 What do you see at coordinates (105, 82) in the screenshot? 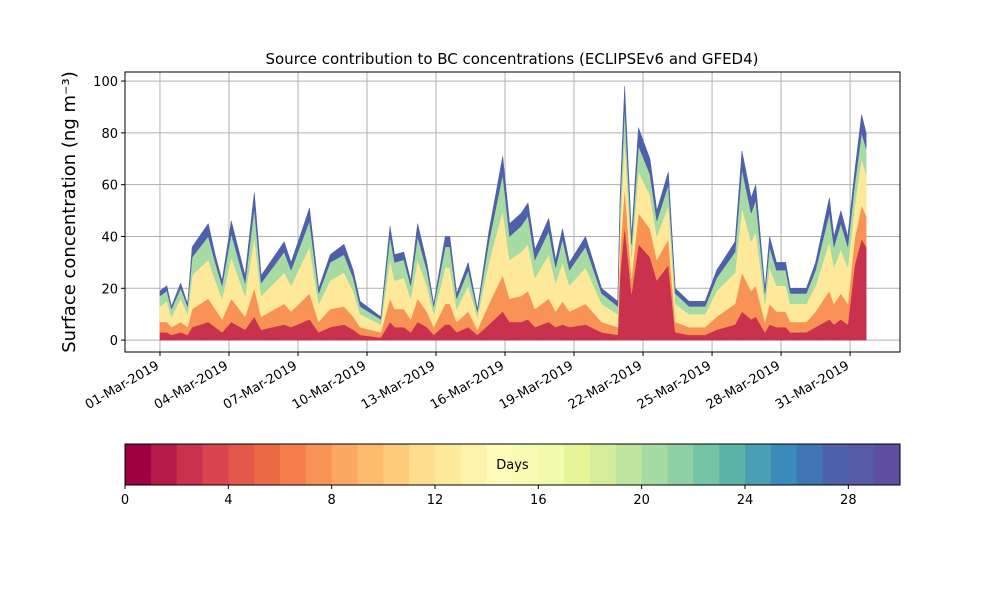
I see `y-tick-label: 100` at bounding box center [105, 82].